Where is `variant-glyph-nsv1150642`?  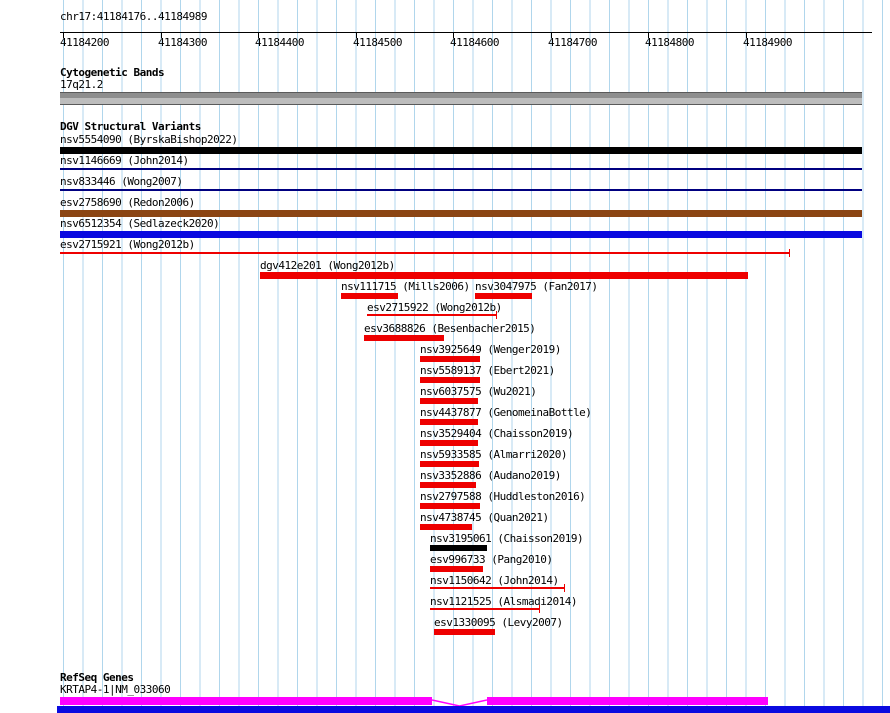
variant-glyph-nsv1150642 is located at coordinates (497, 588).